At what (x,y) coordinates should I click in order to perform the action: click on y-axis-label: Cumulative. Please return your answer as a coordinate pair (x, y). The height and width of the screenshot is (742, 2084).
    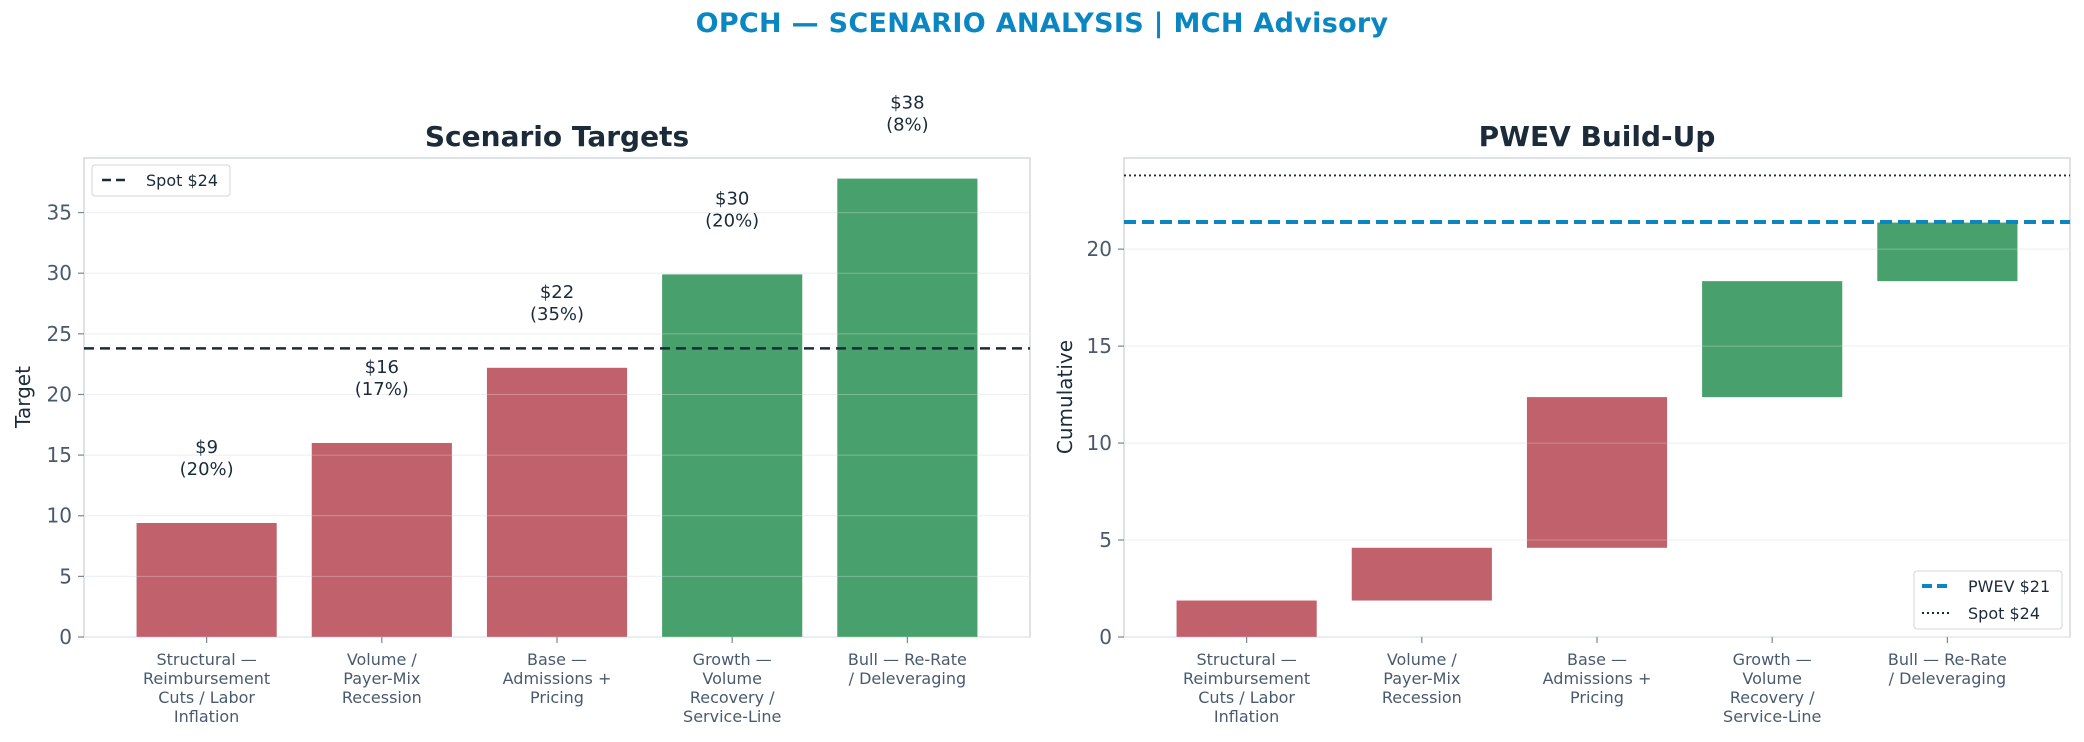
    Looking at the image, I should click on (1065, 397).